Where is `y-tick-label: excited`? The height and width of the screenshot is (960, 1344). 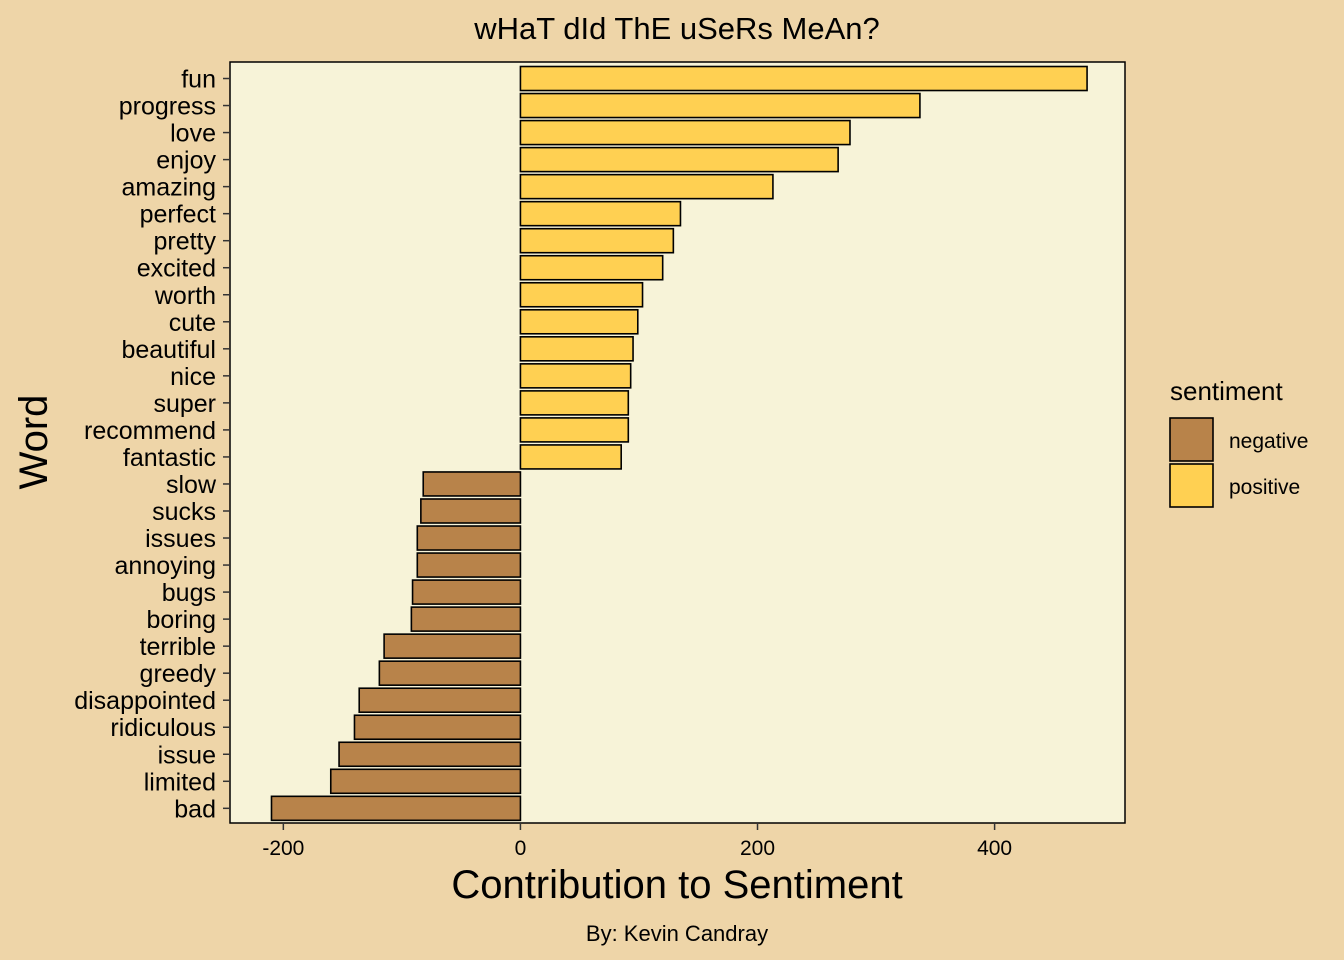
y-tick-label: excited is located at coordinates (176, 269).